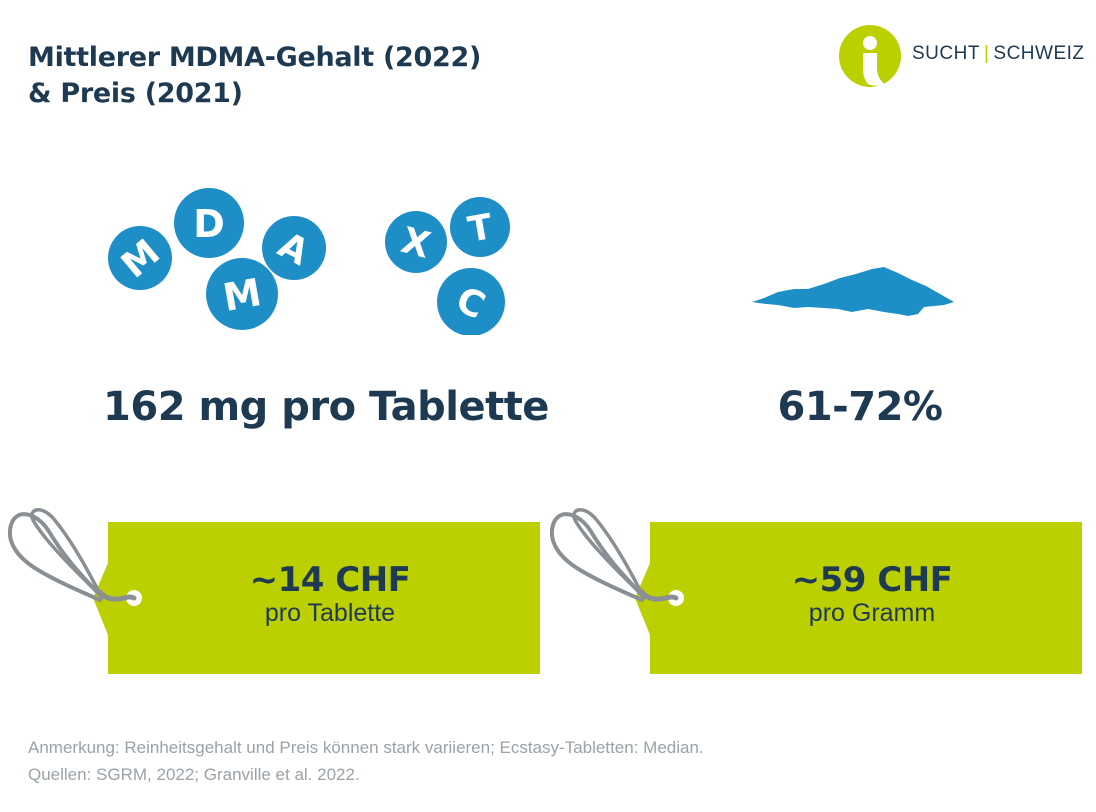 This screenshot has height=812, width=1096. Describe the element at coordinates (330, 613) in the screenshot. I see `price-tablet-unit: pro Tablette` at that location.